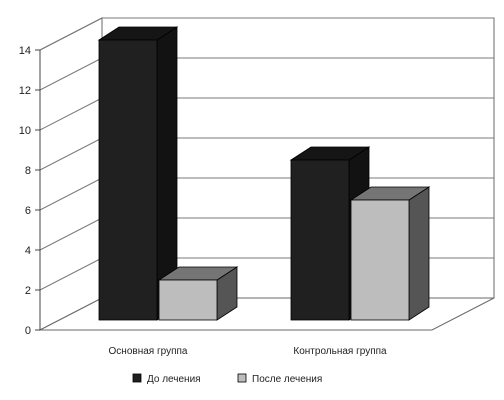  I want to click on y-axis: 0 2 4 6 8 10 12 14, so click(30, 191).